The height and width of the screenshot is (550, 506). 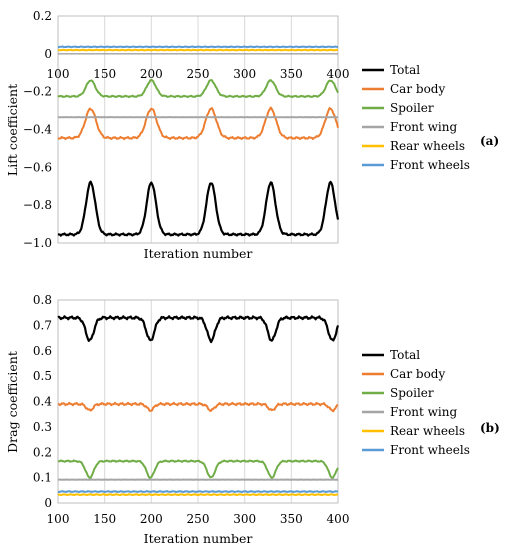 What do you see at coordinates (42, 376) in the screenshot?
I see `y-tick-label: 0.5` at bounding box center [42, 376].